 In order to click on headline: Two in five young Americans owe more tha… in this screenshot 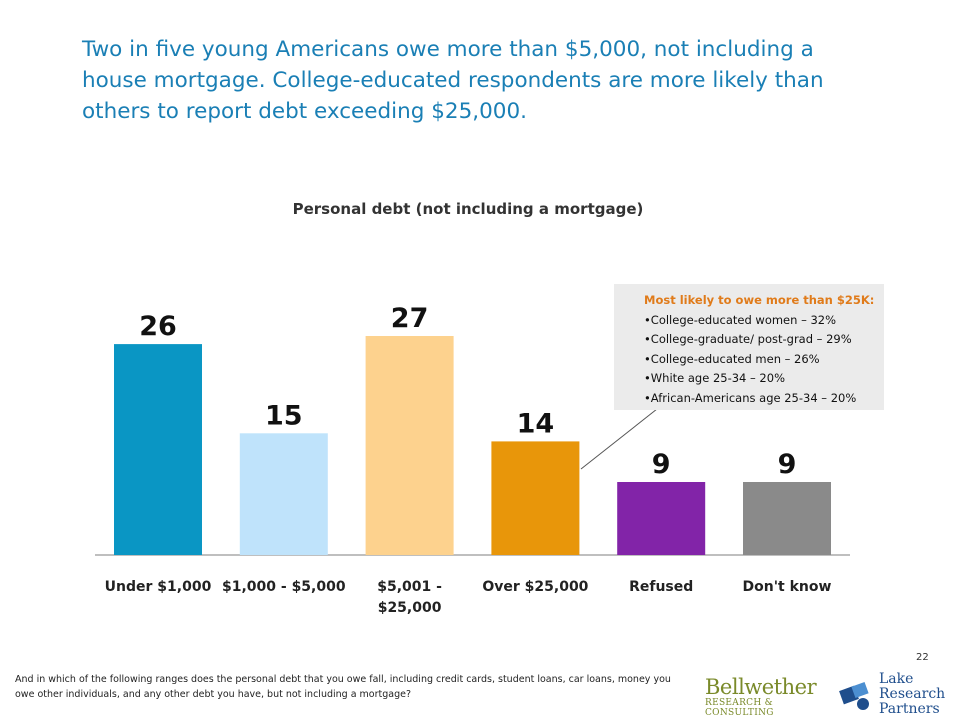, I will do `click(453, 80)`.